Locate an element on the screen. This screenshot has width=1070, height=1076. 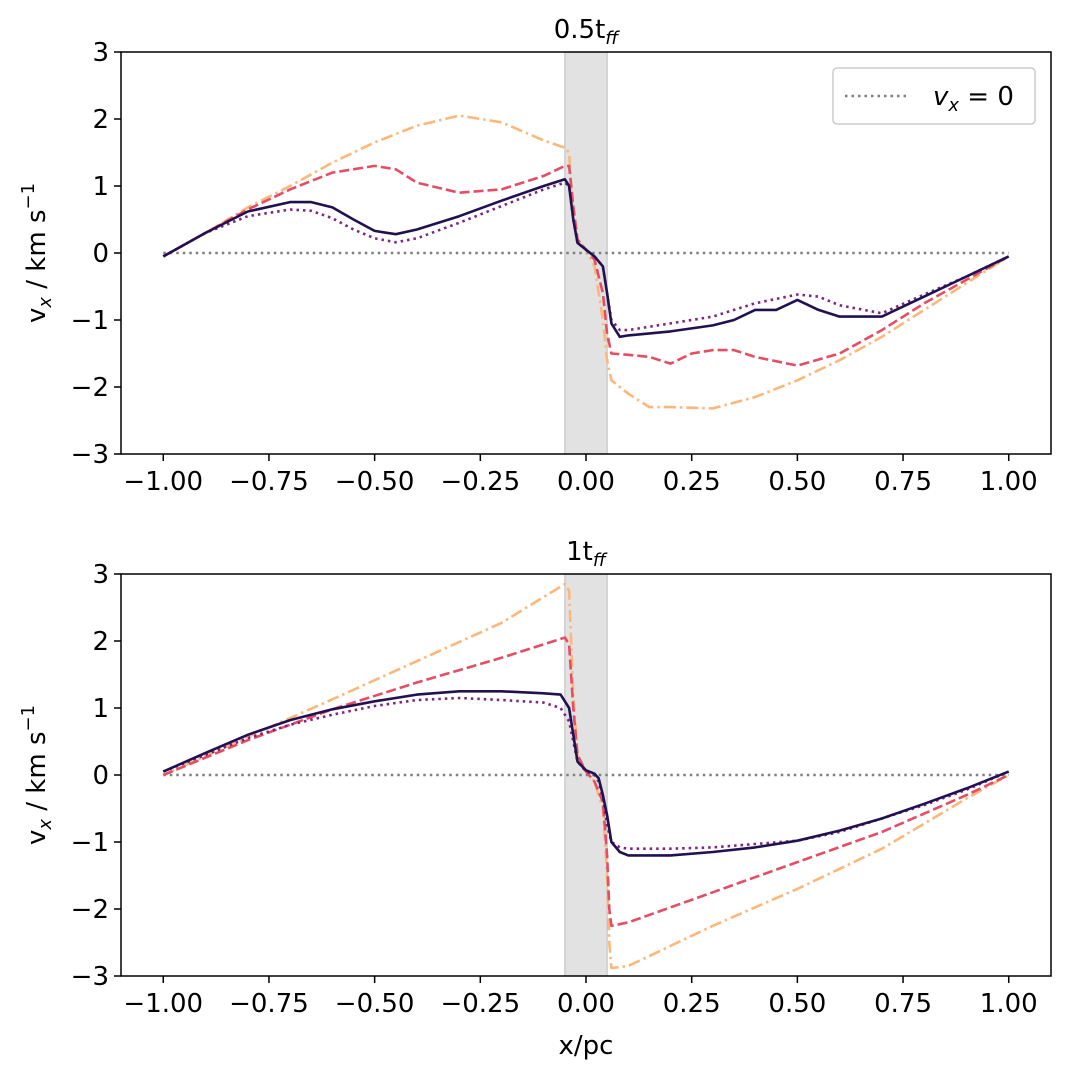
panel-top-xtick-label: −0.75 is located at coordinates (269, 482).